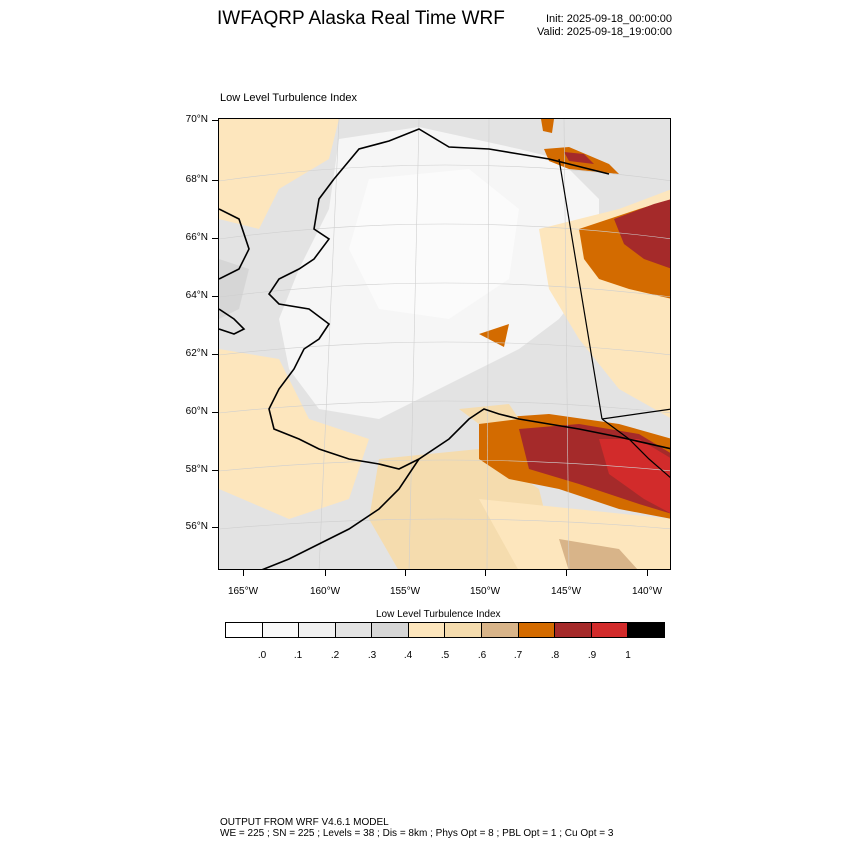 Image resolution: width=850 pixels, height=850 pixels. I want to click on valid-time: Valid: 2025-09-18_19:00:00, so click(604, 32).